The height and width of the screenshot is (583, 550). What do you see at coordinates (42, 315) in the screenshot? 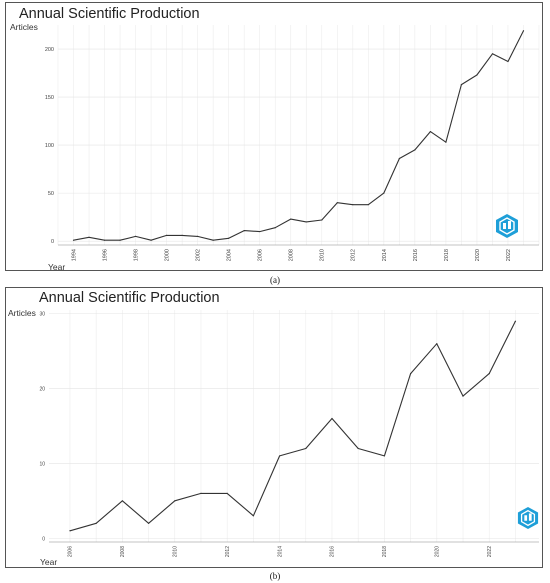
I see `y-tick-label: 30` at bounding box center [42, 315].